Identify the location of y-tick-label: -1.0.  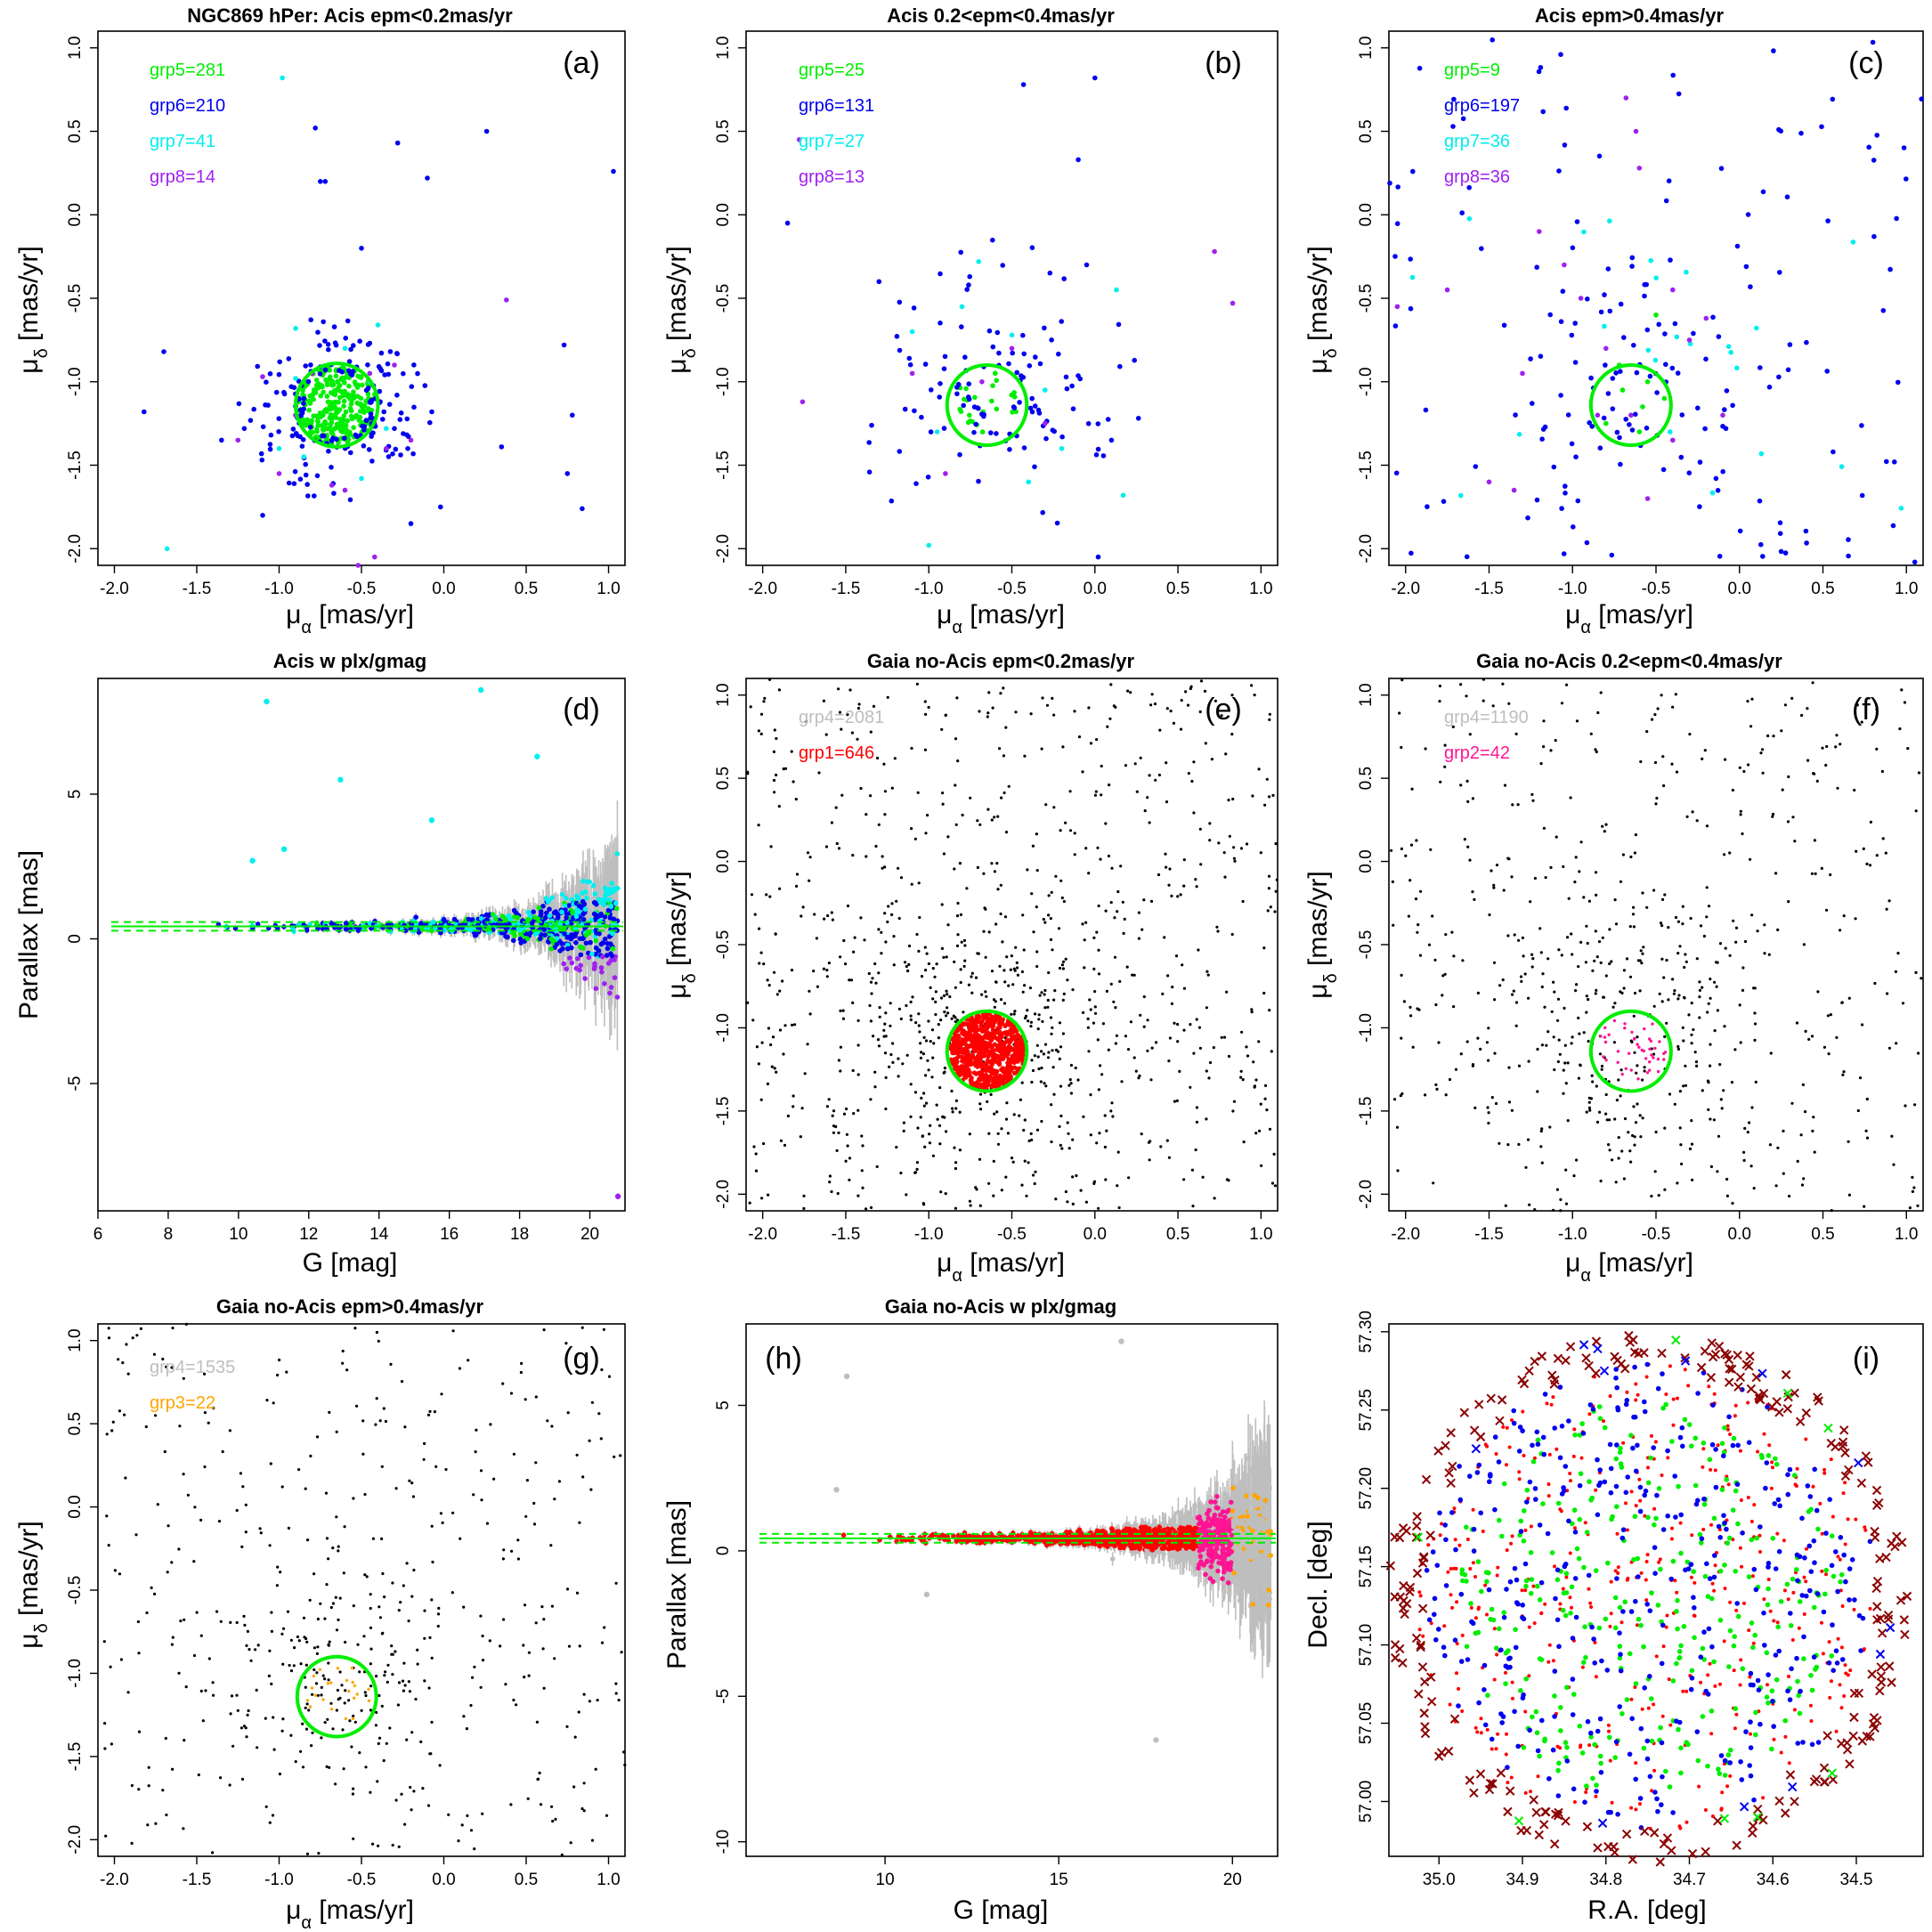
(1367, 382).